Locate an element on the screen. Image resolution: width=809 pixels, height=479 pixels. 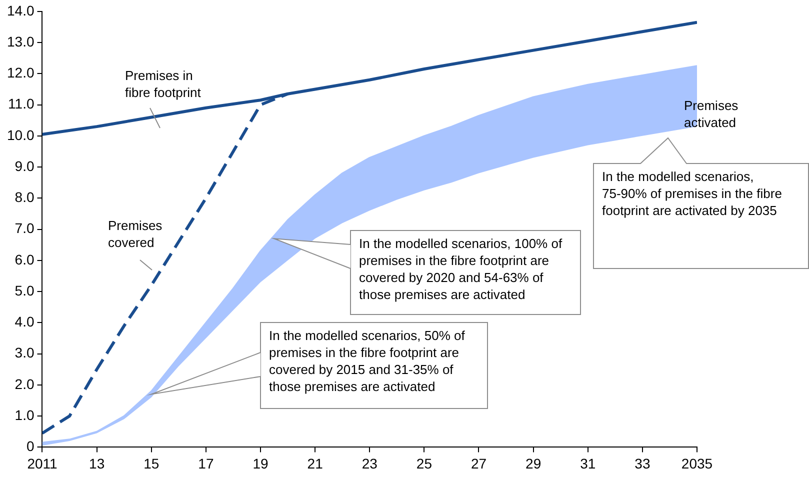
annotation: In the modelled scenarios, 75-90% of premises in the fibre footprint are activated by 2035 is located at coordinates (692, 193).